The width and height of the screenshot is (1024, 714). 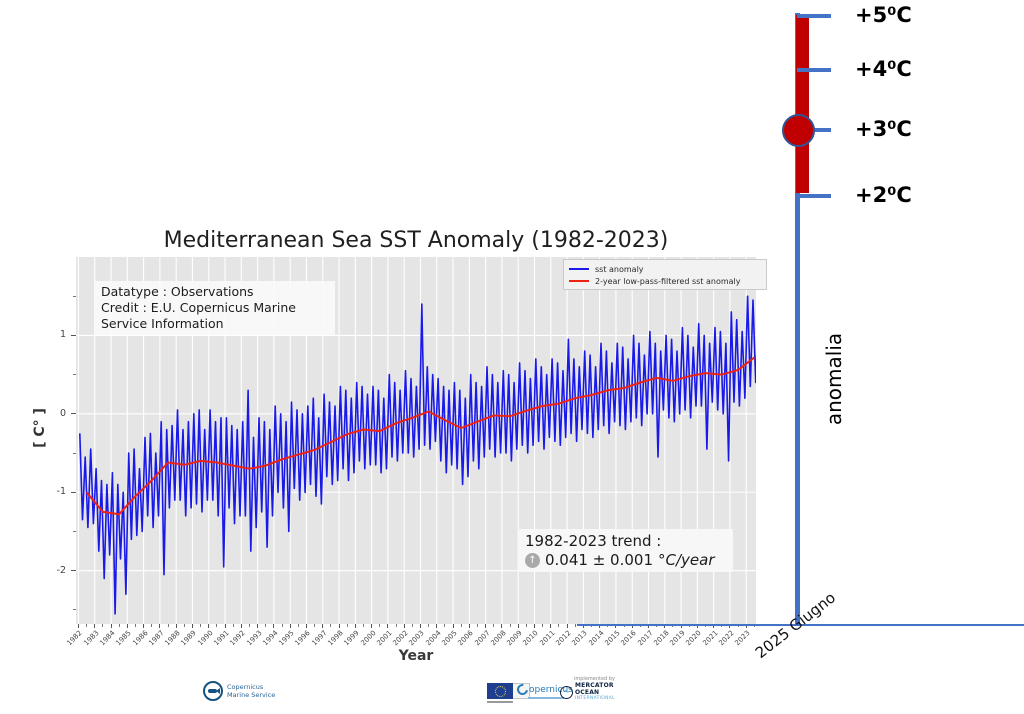 What do you see at coordinates (245, 687) in the screenshot?
I see `marine-service-line1: Copernicus` at bounding box center [245, 687].